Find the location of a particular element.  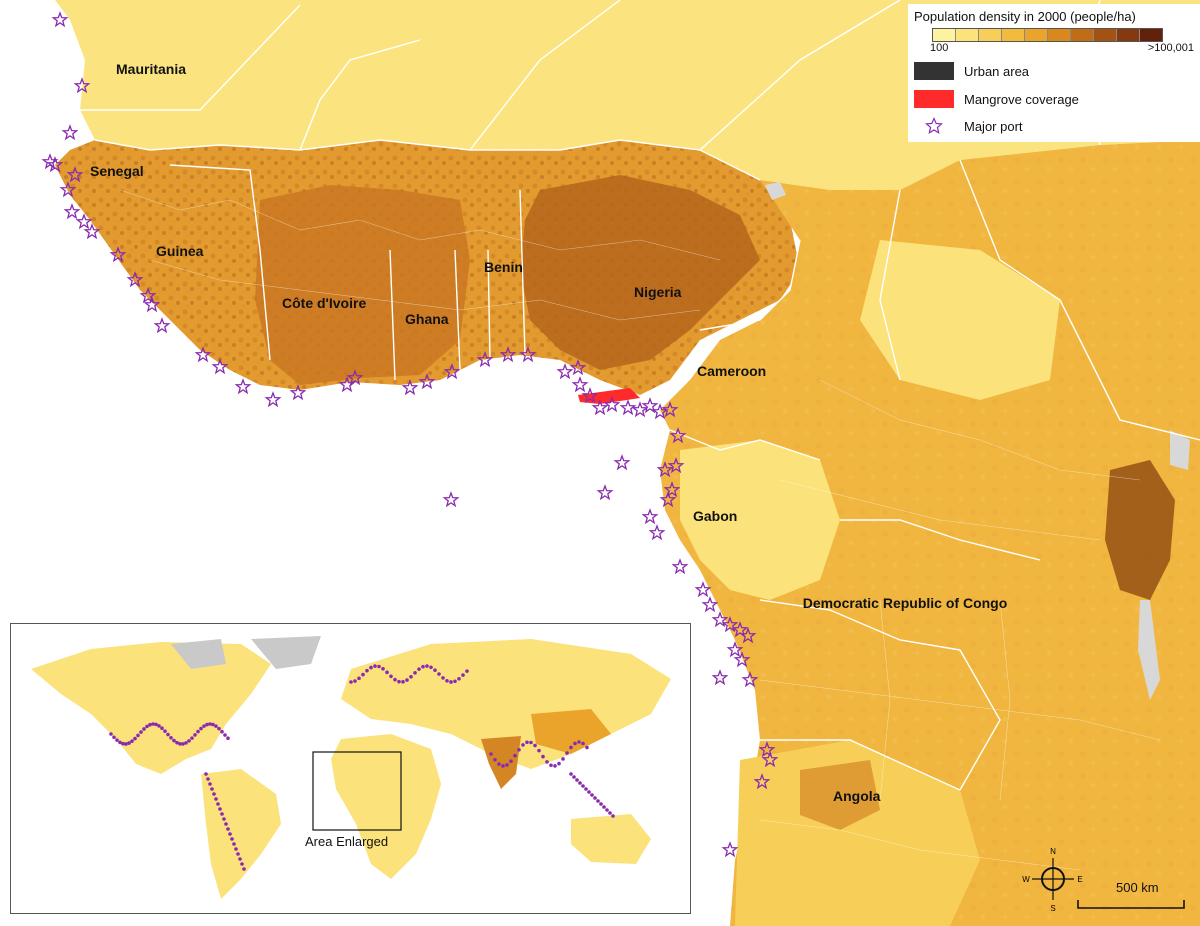

land-ghana-ci-core is located at coordinates (362, 285).